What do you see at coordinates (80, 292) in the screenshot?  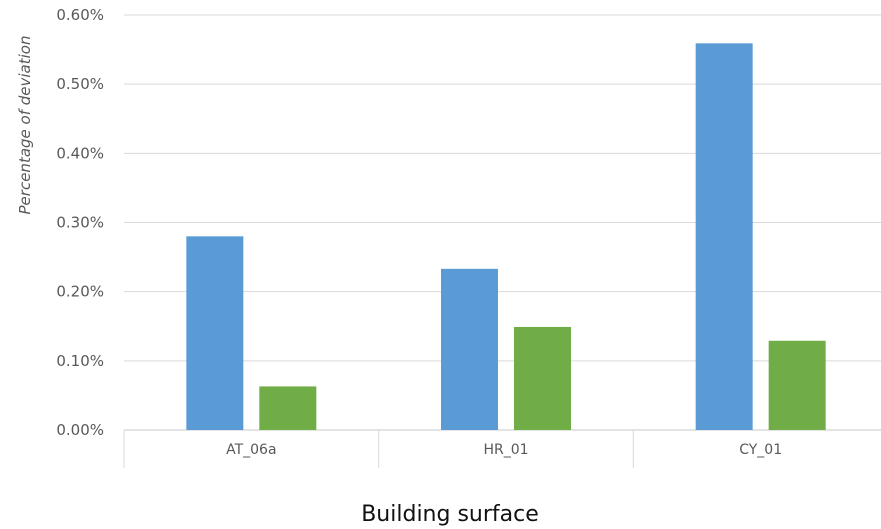 I see `y-tick-label: 0.20%` at bounding box center [80, 292].